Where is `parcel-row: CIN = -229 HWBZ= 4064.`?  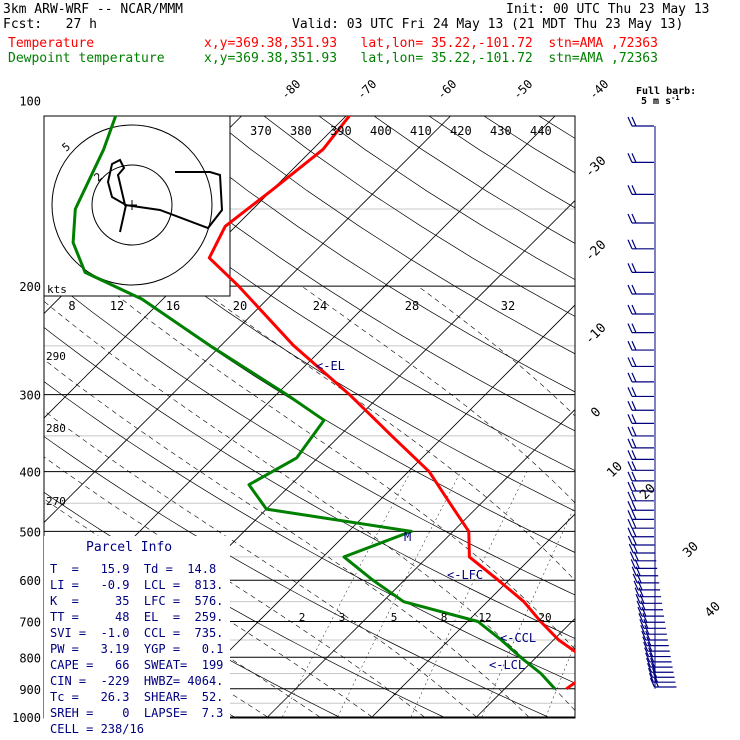 parcel-row: CIN = -229 HWBZ= 4064. is located at coordinates (137, 681).